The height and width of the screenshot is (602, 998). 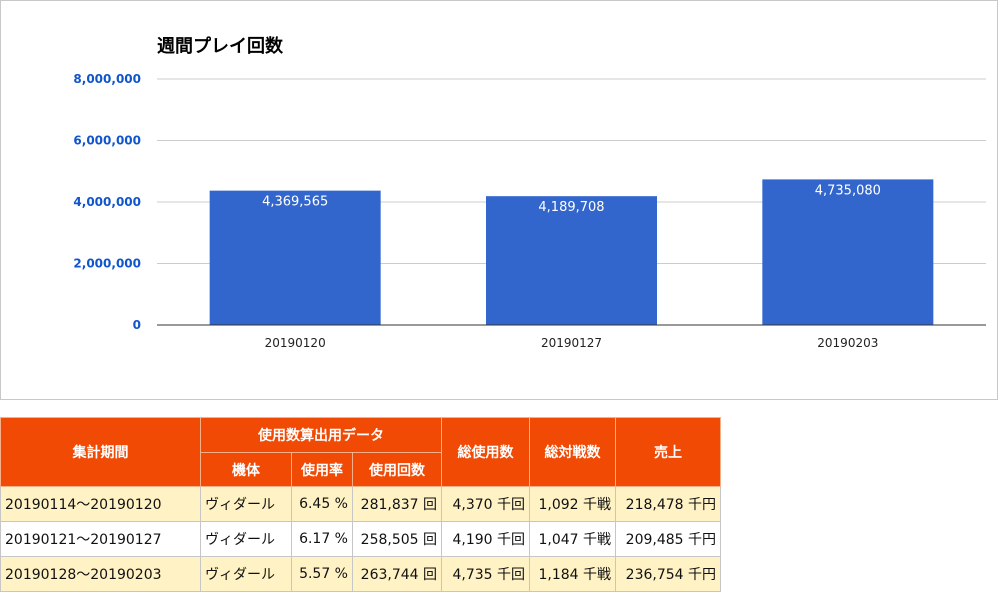 What do you see at coordinates (847, 343) in the screenshot?
I see `x-tick-label: 20190203` at bounding box center [847, 343].